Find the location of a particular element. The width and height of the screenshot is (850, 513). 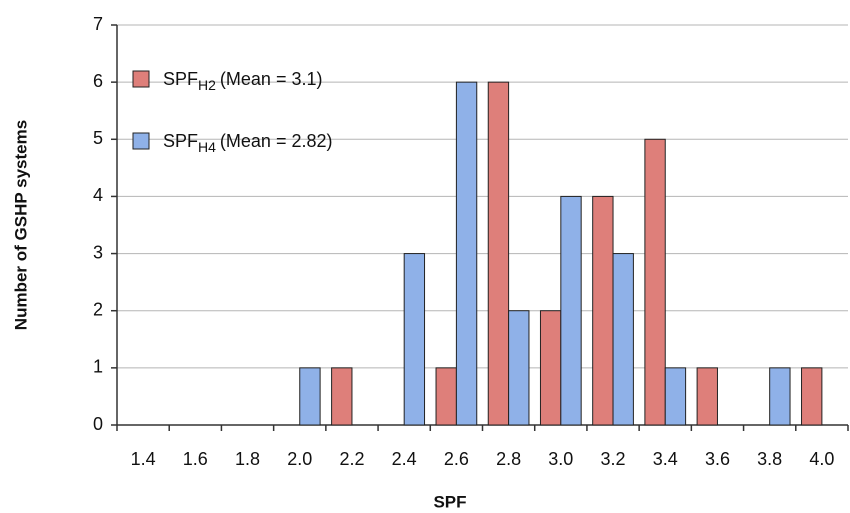

y-tick-label: 2 is located at coordinates (98, 309).